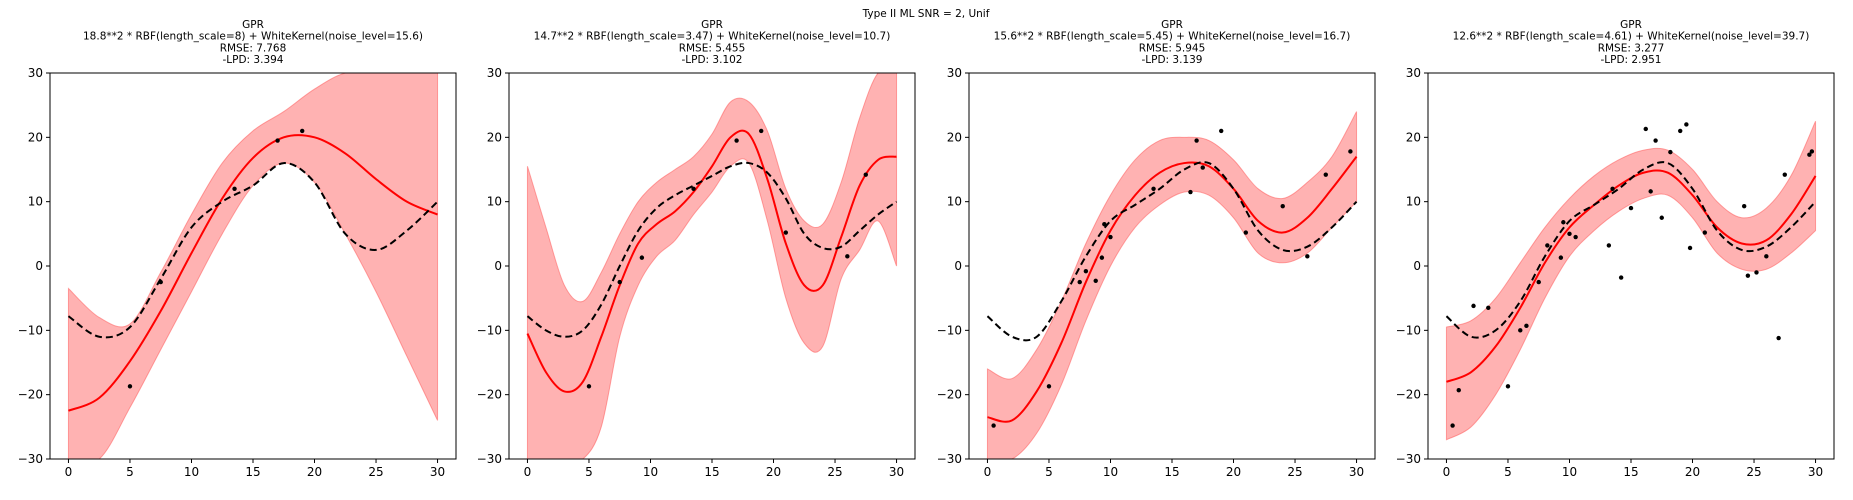 The height and width of the screenshot is (500, 1853). Describe the element at coordinates (1815, 472) in the screenshot. I see `x-tick-label: 30` at that location.